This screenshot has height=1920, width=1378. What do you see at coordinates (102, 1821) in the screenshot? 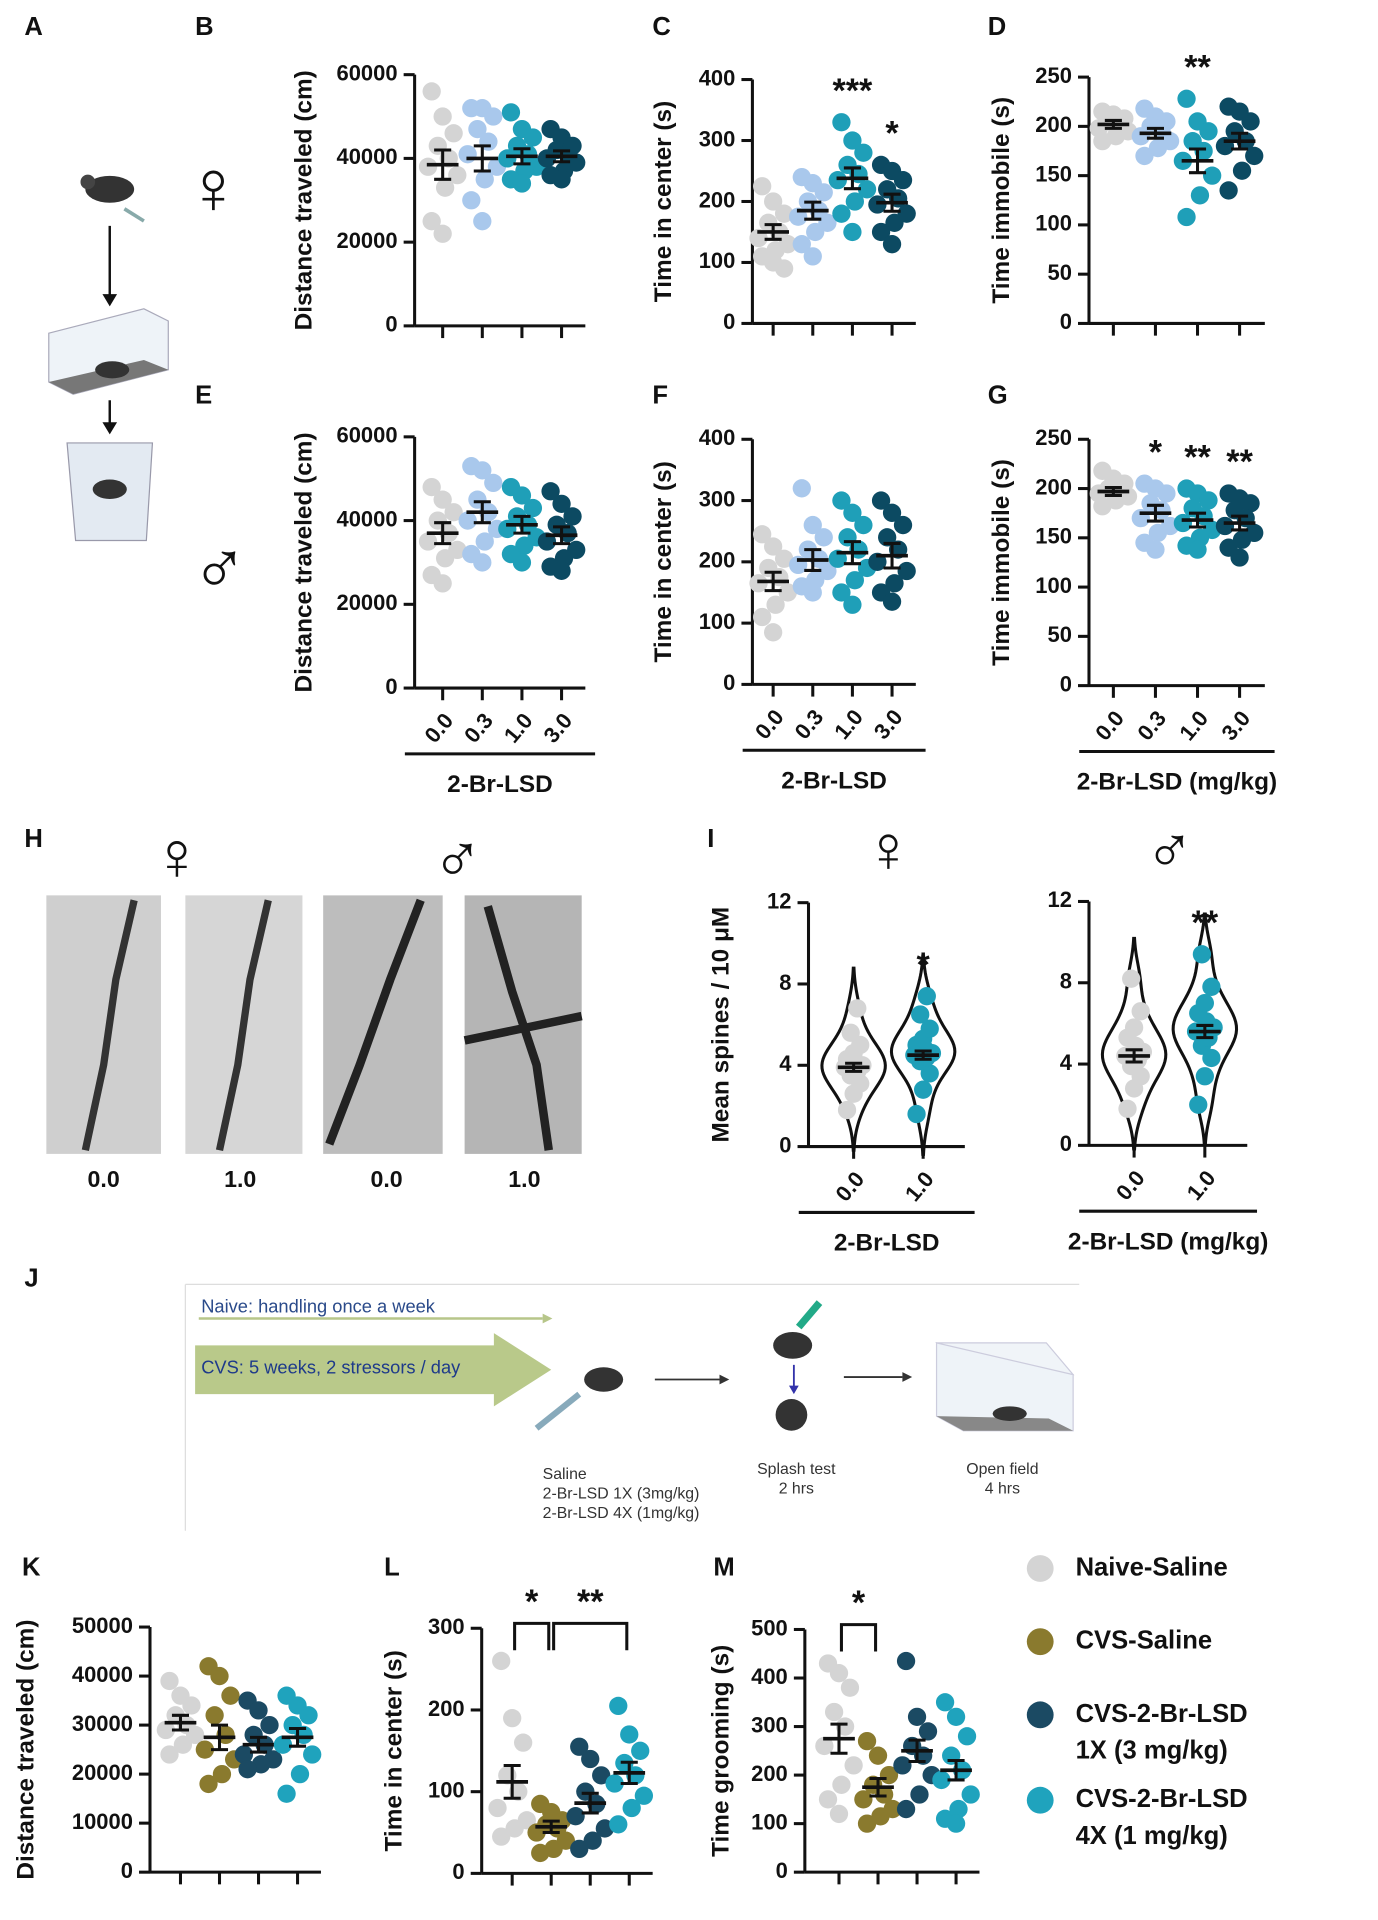
I see `y-tick-label: 10000` at bounding box center [102, 1821].